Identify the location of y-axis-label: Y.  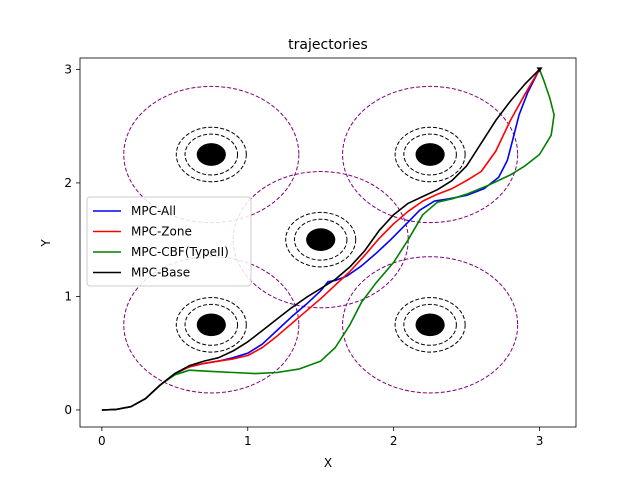
(46, 243).